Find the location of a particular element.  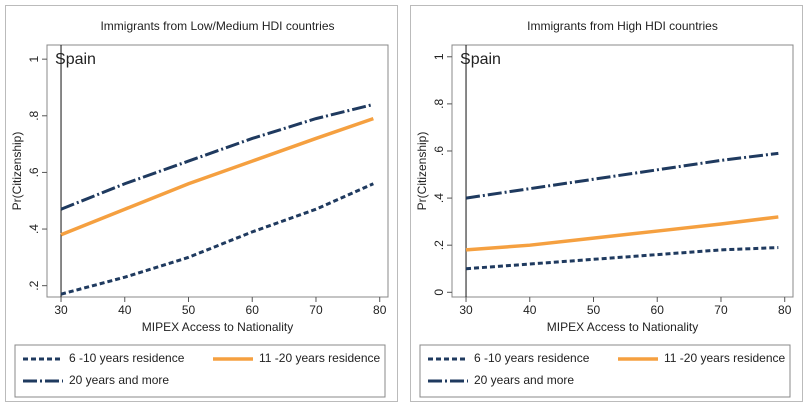

y-tick-label: 0 is located at coordinates (439, 292).